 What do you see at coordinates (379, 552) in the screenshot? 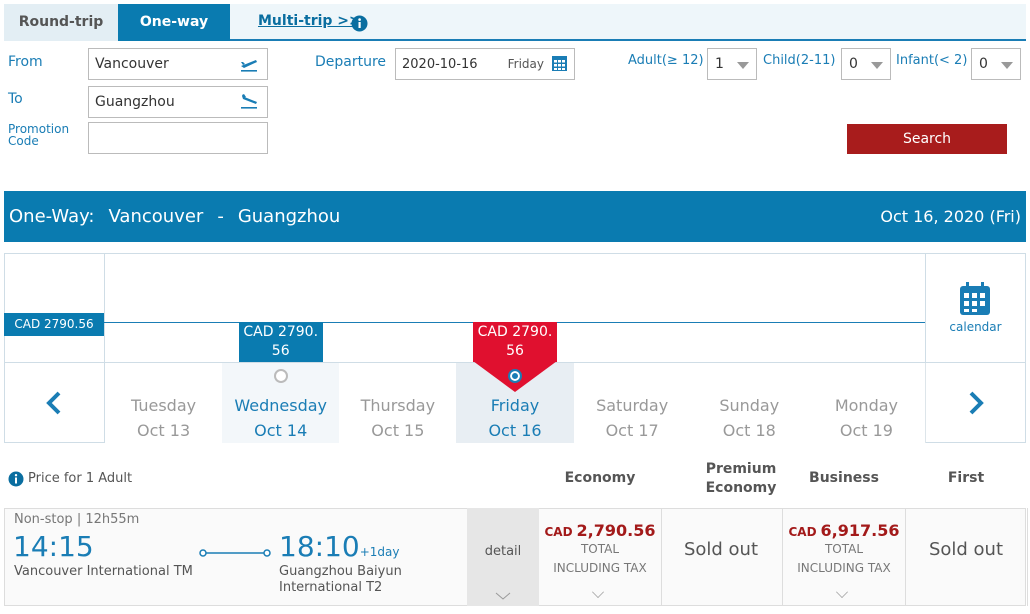
I see `day-offset: +1day` at bounding box center [379, 552].